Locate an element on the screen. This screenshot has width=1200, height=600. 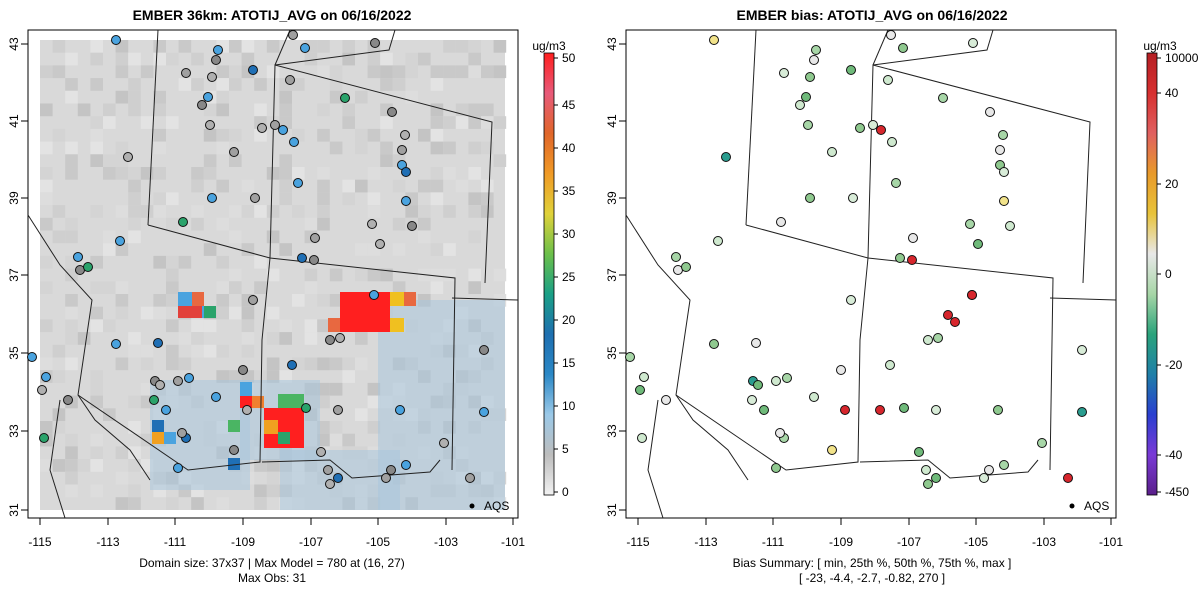
y-tick-label: 31 is located at coordinates (612, 510).